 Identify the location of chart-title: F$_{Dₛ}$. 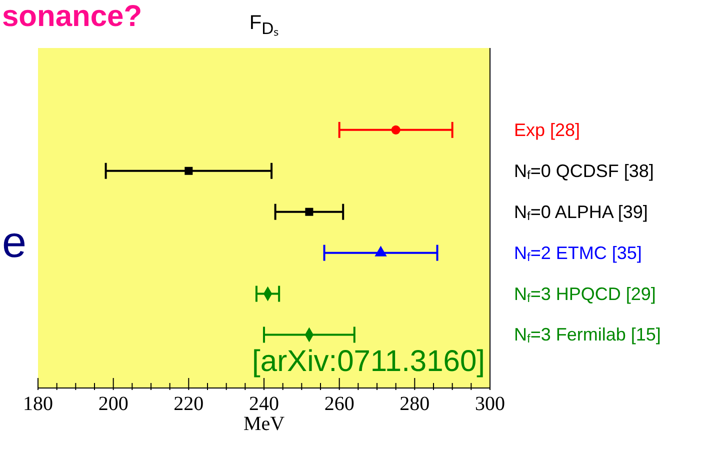
(264, 25).